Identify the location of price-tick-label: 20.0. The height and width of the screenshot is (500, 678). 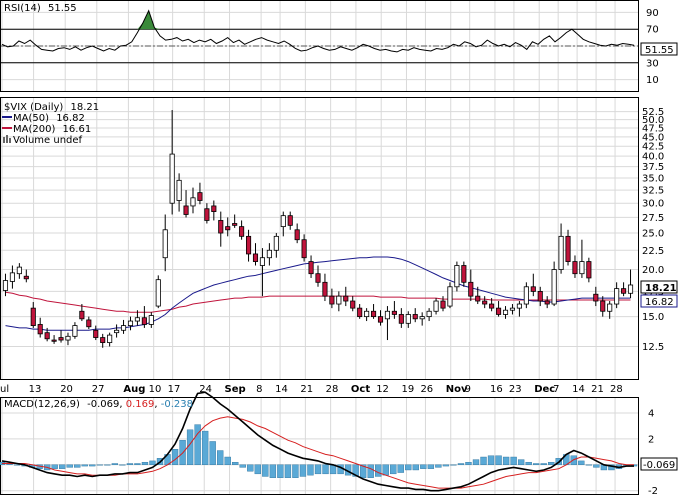
(653, 270).